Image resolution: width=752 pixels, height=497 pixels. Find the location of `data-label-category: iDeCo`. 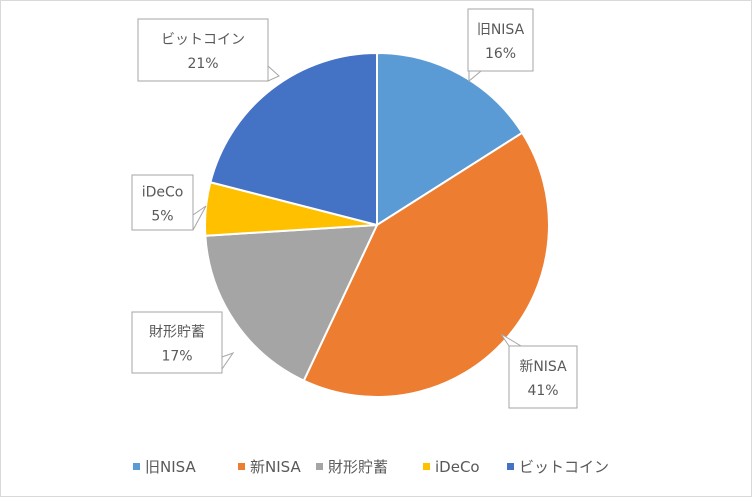

data-label-category: iDeCo is located at coordinates (163, 193).